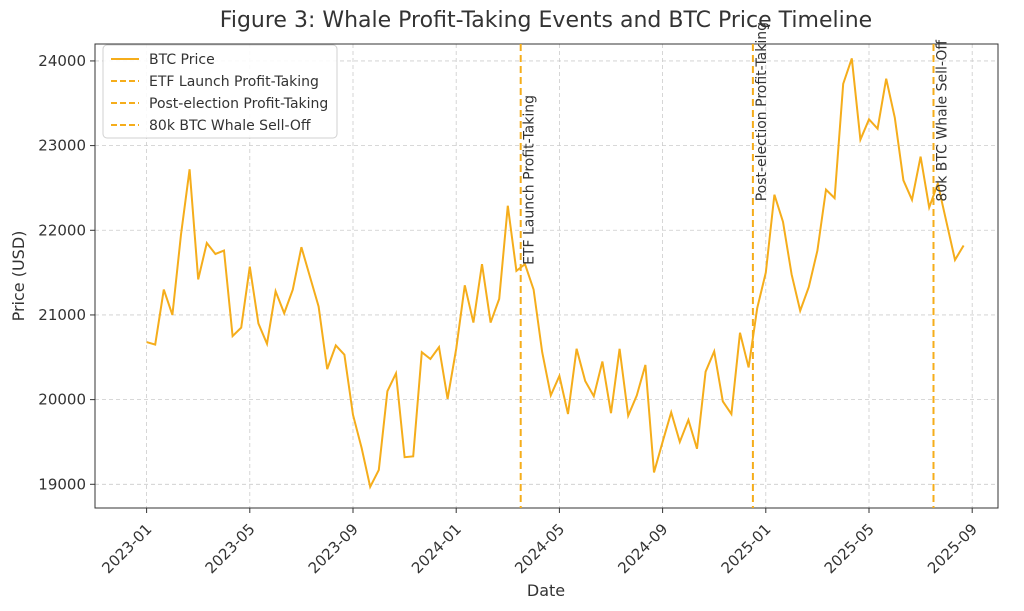  What do you see at coordinates (333, 548) in the screenshot?
I see `x-tick-label: 2023-09` at bounding box center [333, 548].